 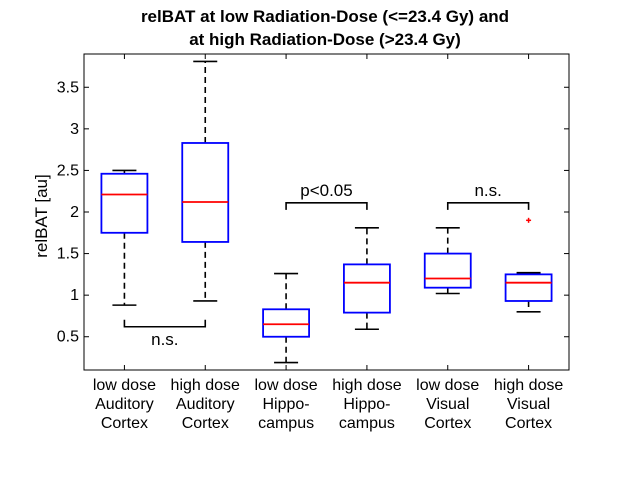 I want to click on significance-bracket-1: n.s., so click(x=165, y=334).